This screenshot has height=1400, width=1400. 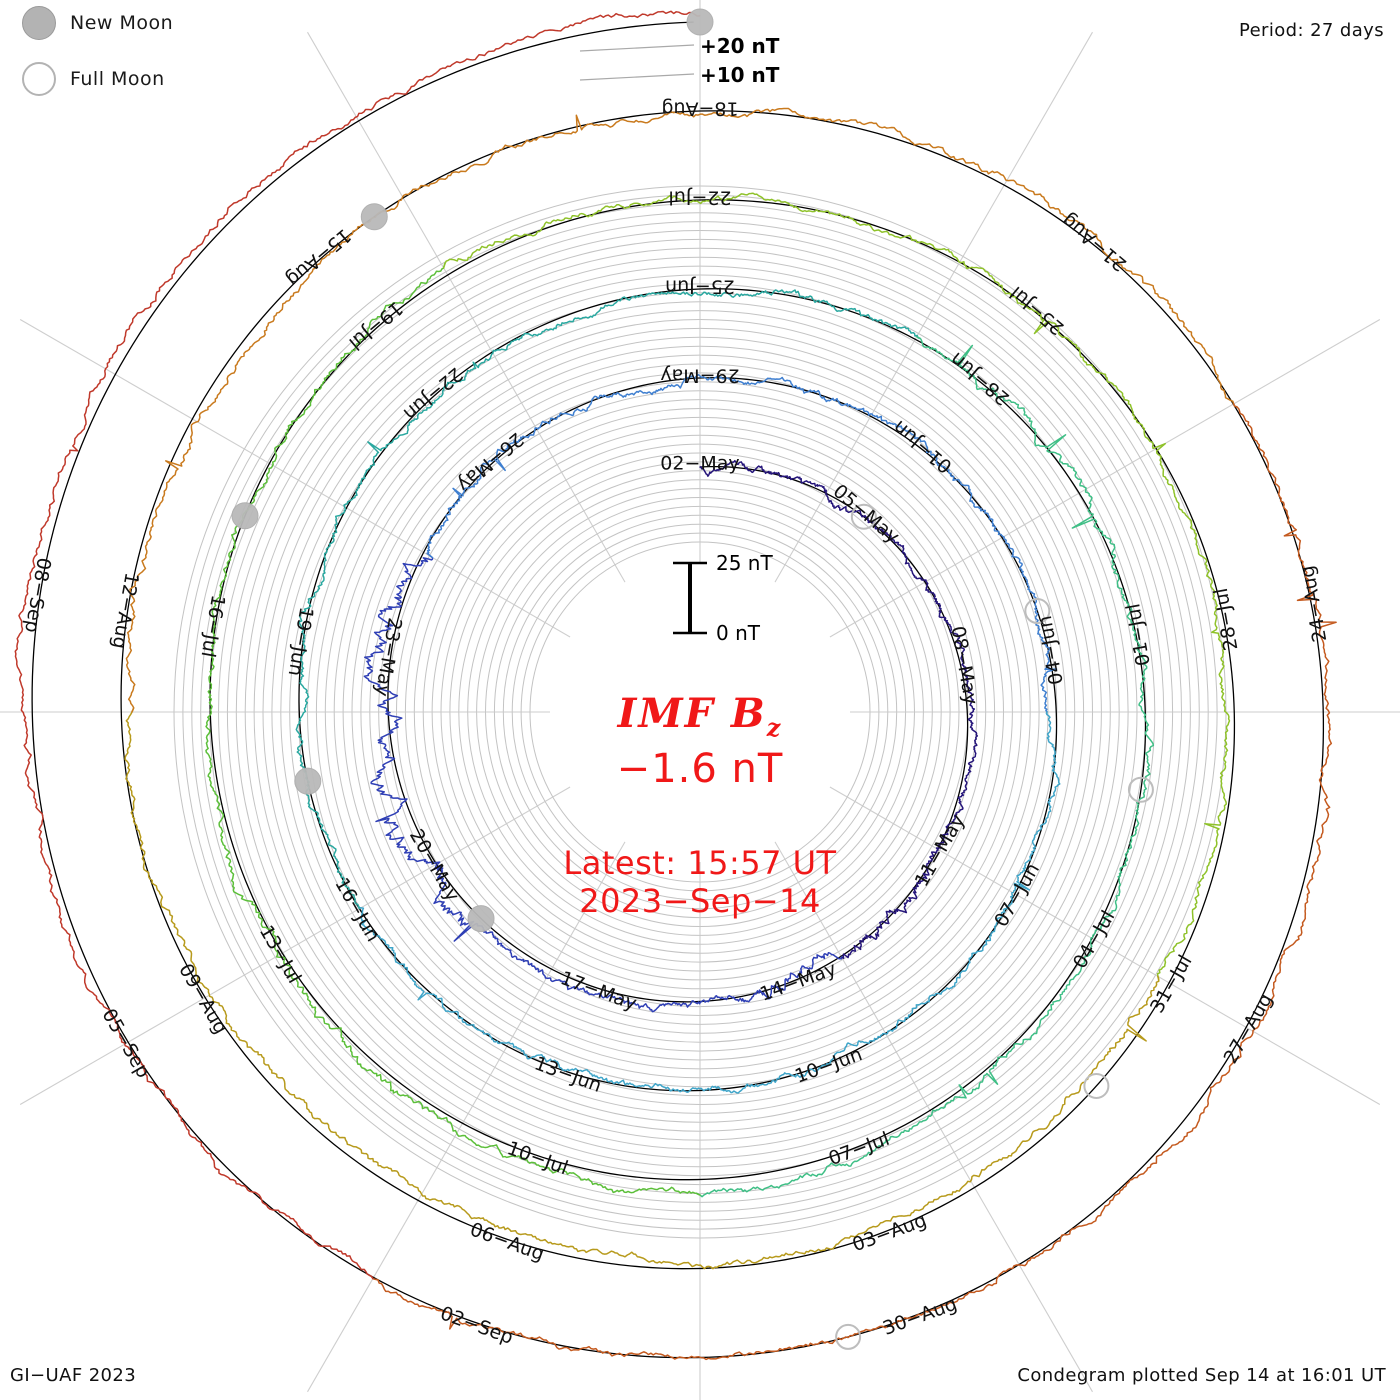 I want to click on date-label: 25−Jun, so click(x=700, y=287).